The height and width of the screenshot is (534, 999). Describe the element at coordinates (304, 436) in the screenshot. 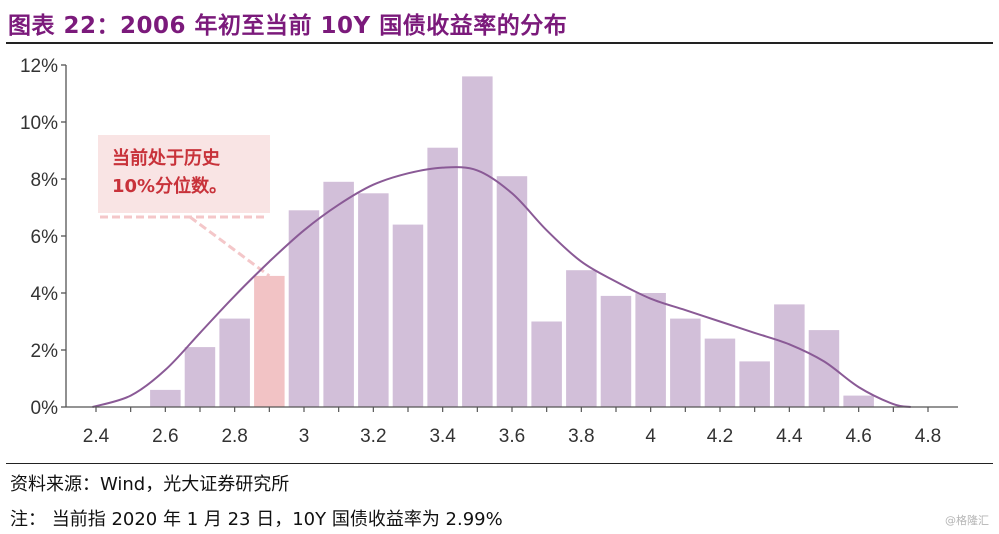

I see `x-tick-label: 3` at that location.